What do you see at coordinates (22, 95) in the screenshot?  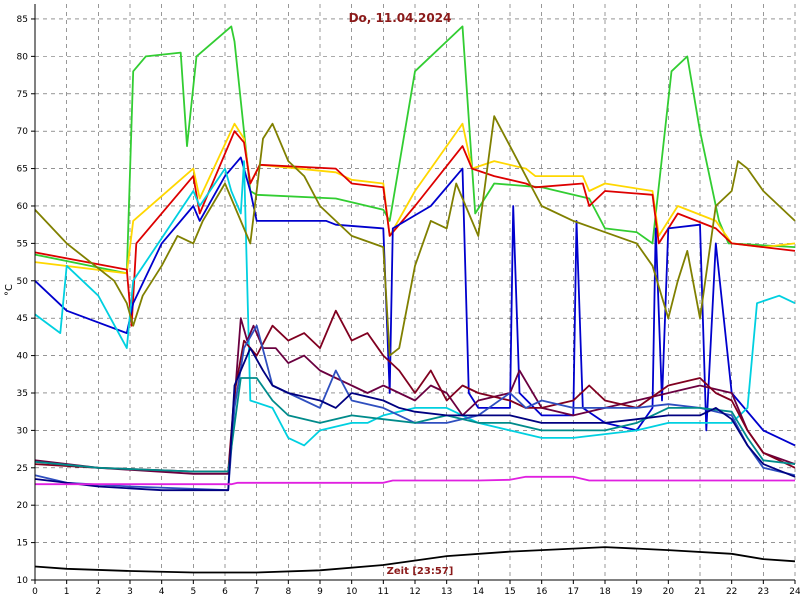 I see `y-tick-label: 75` at bounding box center [22, 95].